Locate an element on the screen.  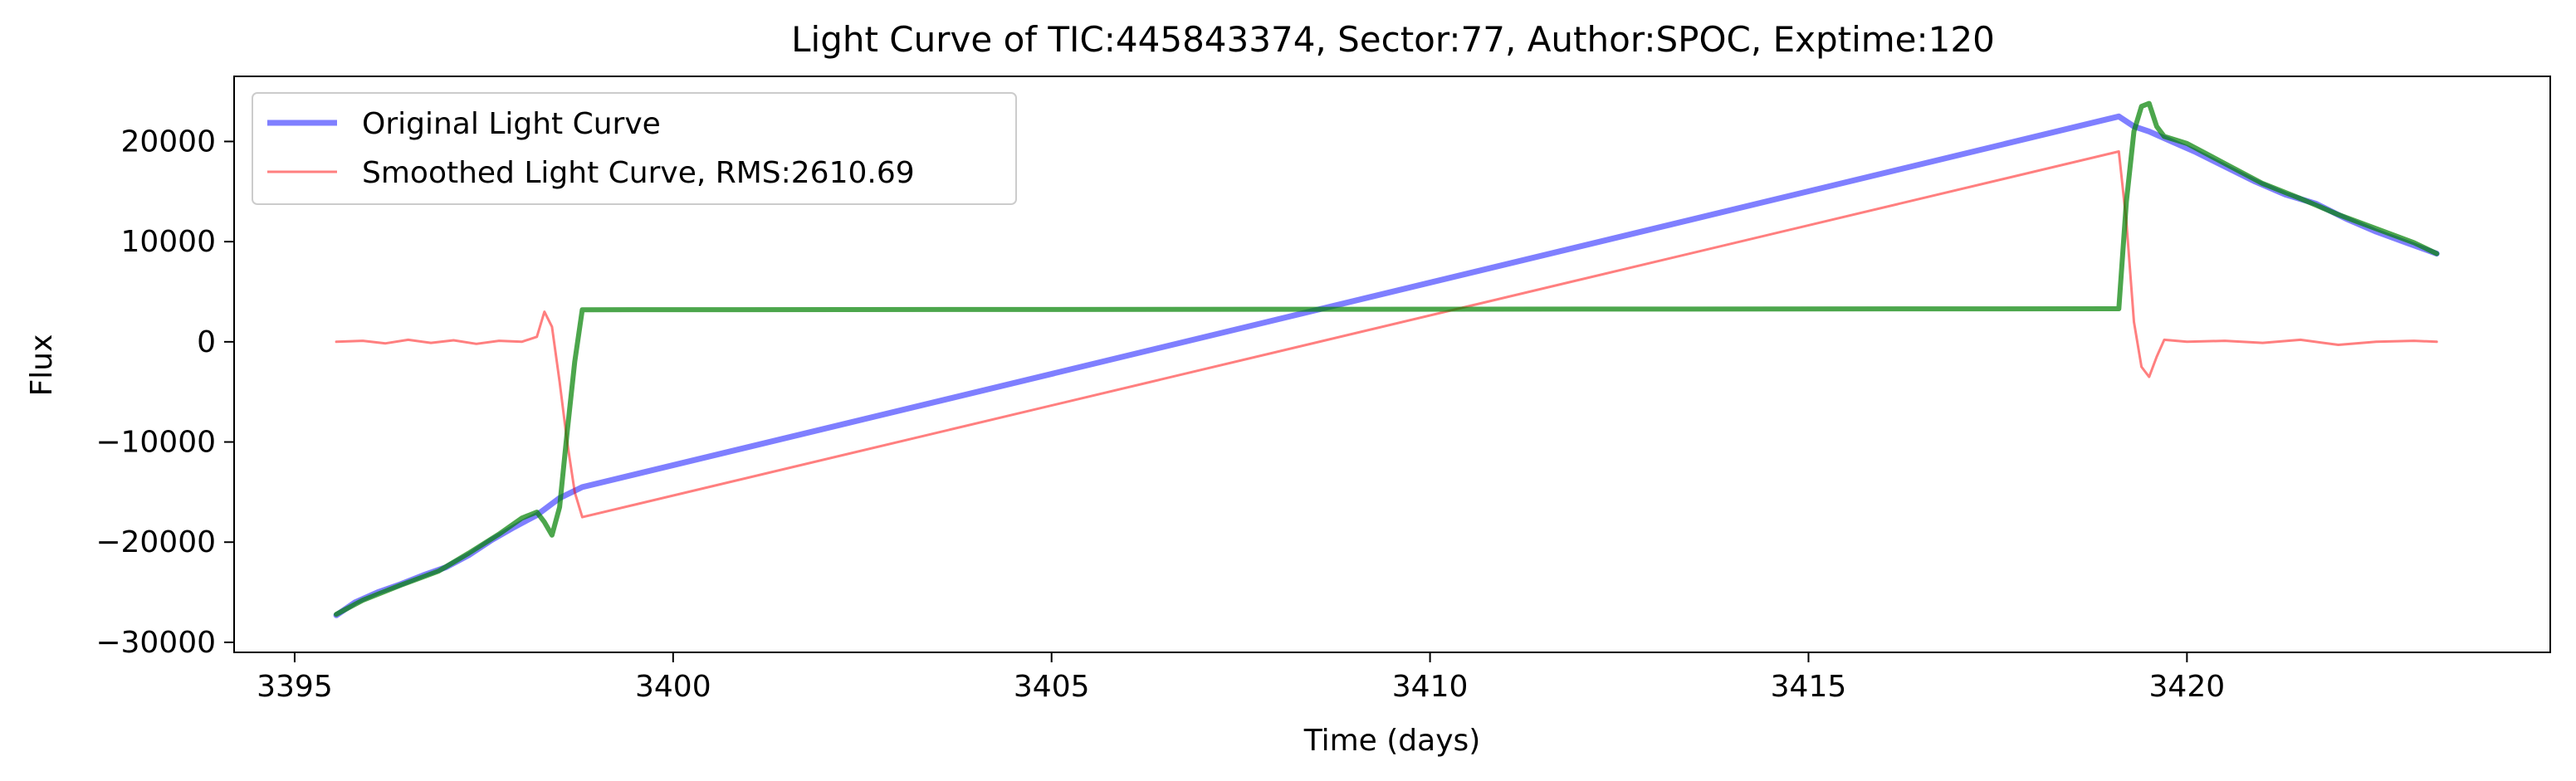
y-tick-label: 20000 is located at coordinates (168, 141).